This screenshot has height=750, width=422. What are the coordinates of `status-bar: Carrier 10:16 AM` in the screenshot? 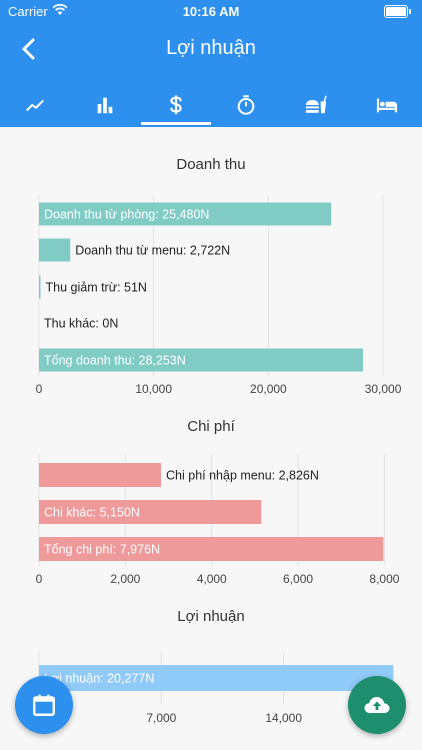 It's located at (211, 12).